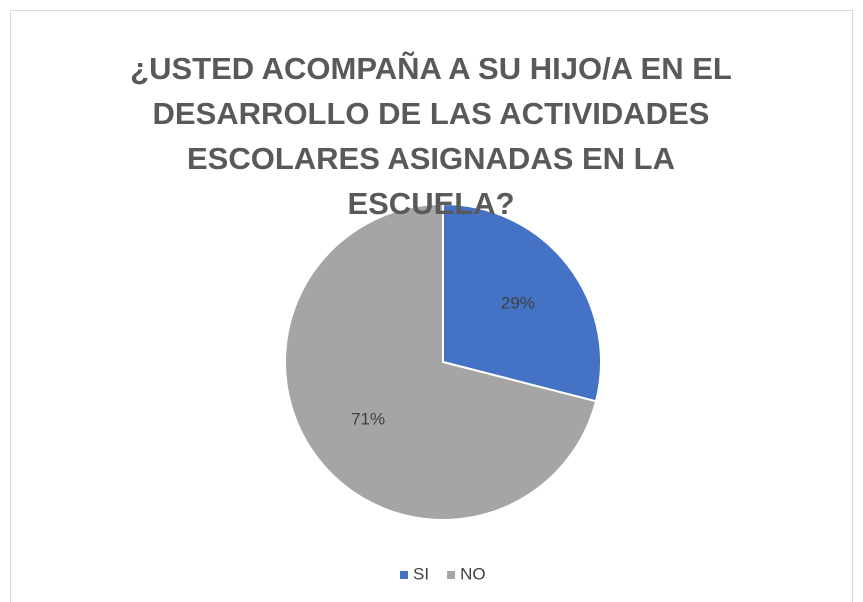 The height and width of the screenshot is (602, 863). I want to click on pie-slice, so click(522, 302).